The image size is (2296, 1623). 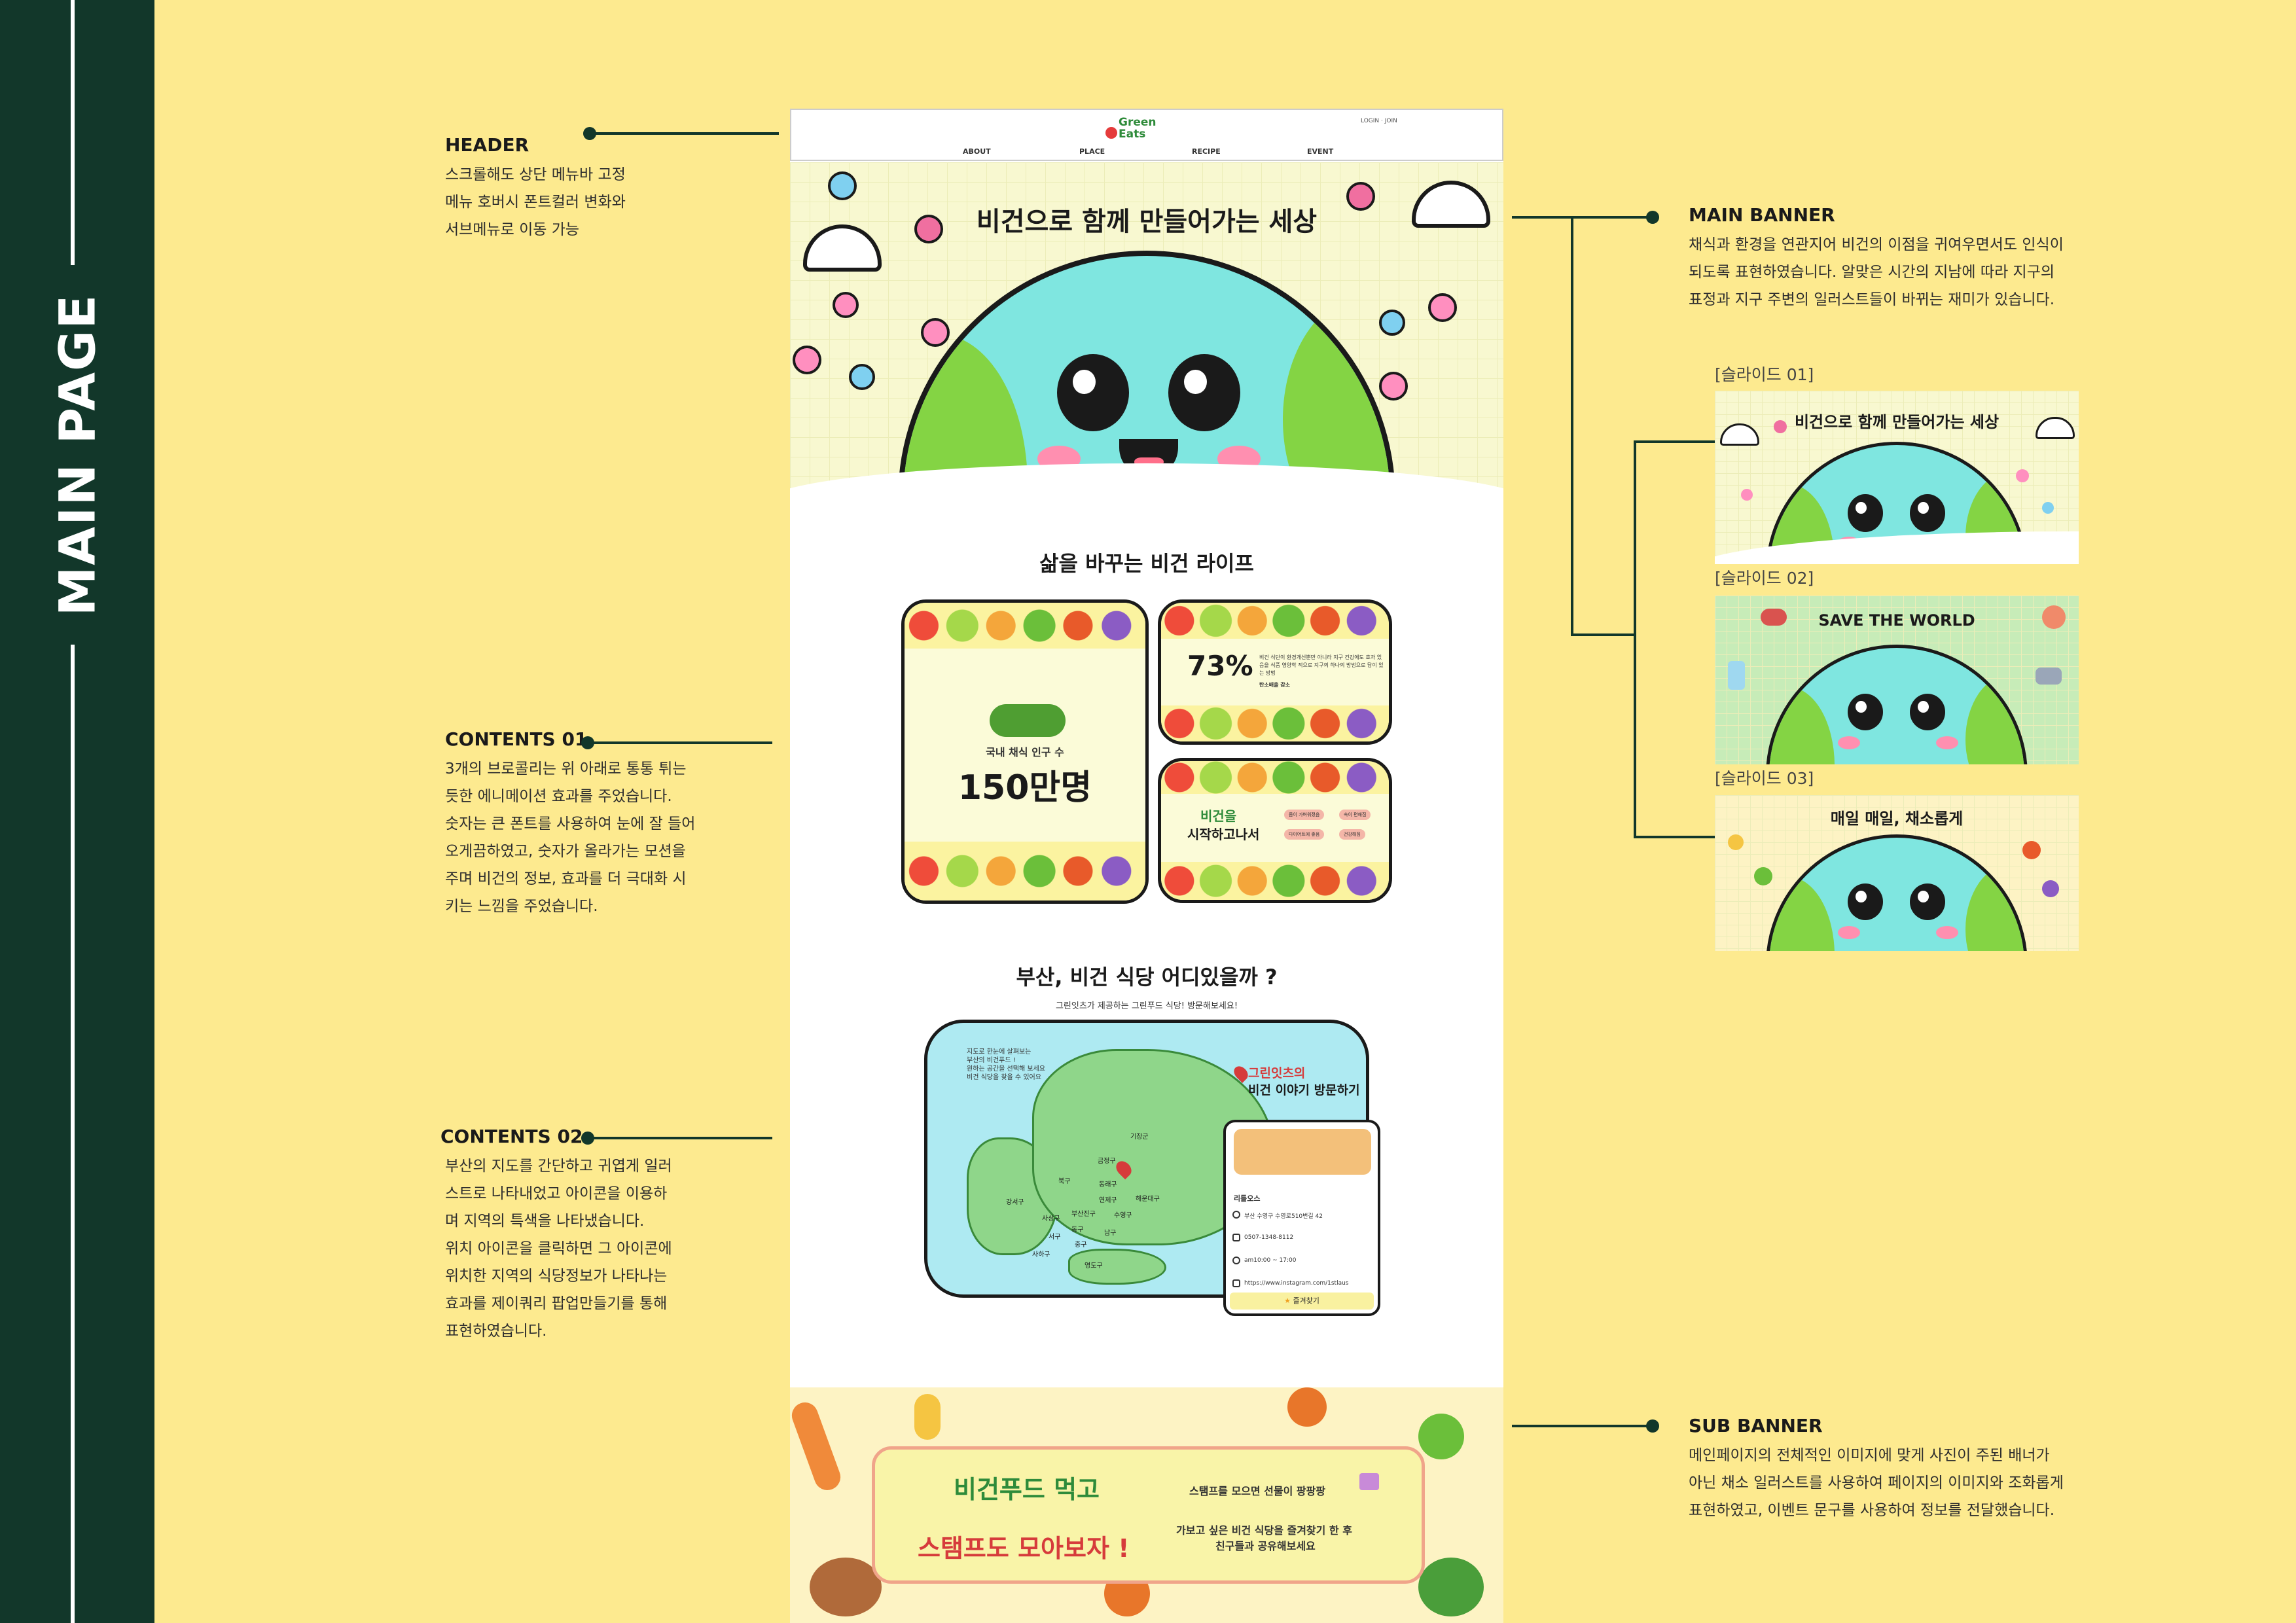 What do you see at coordinates (1307, 1407) in the screenshot?
I see `onion-icon` at bounding box center [1307, 1407].